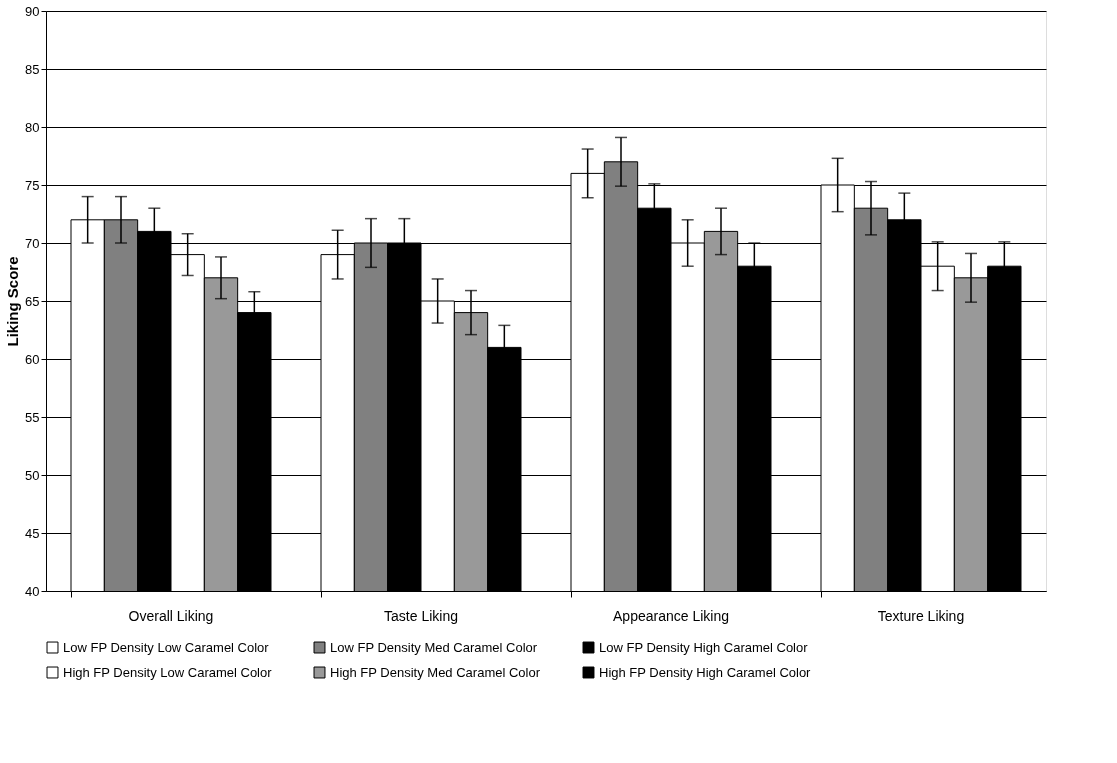 Image resolution: width=1117 pixels, height=763 pixels. I want to click on x-tick-label: Overall Liking, so click(171, 615).